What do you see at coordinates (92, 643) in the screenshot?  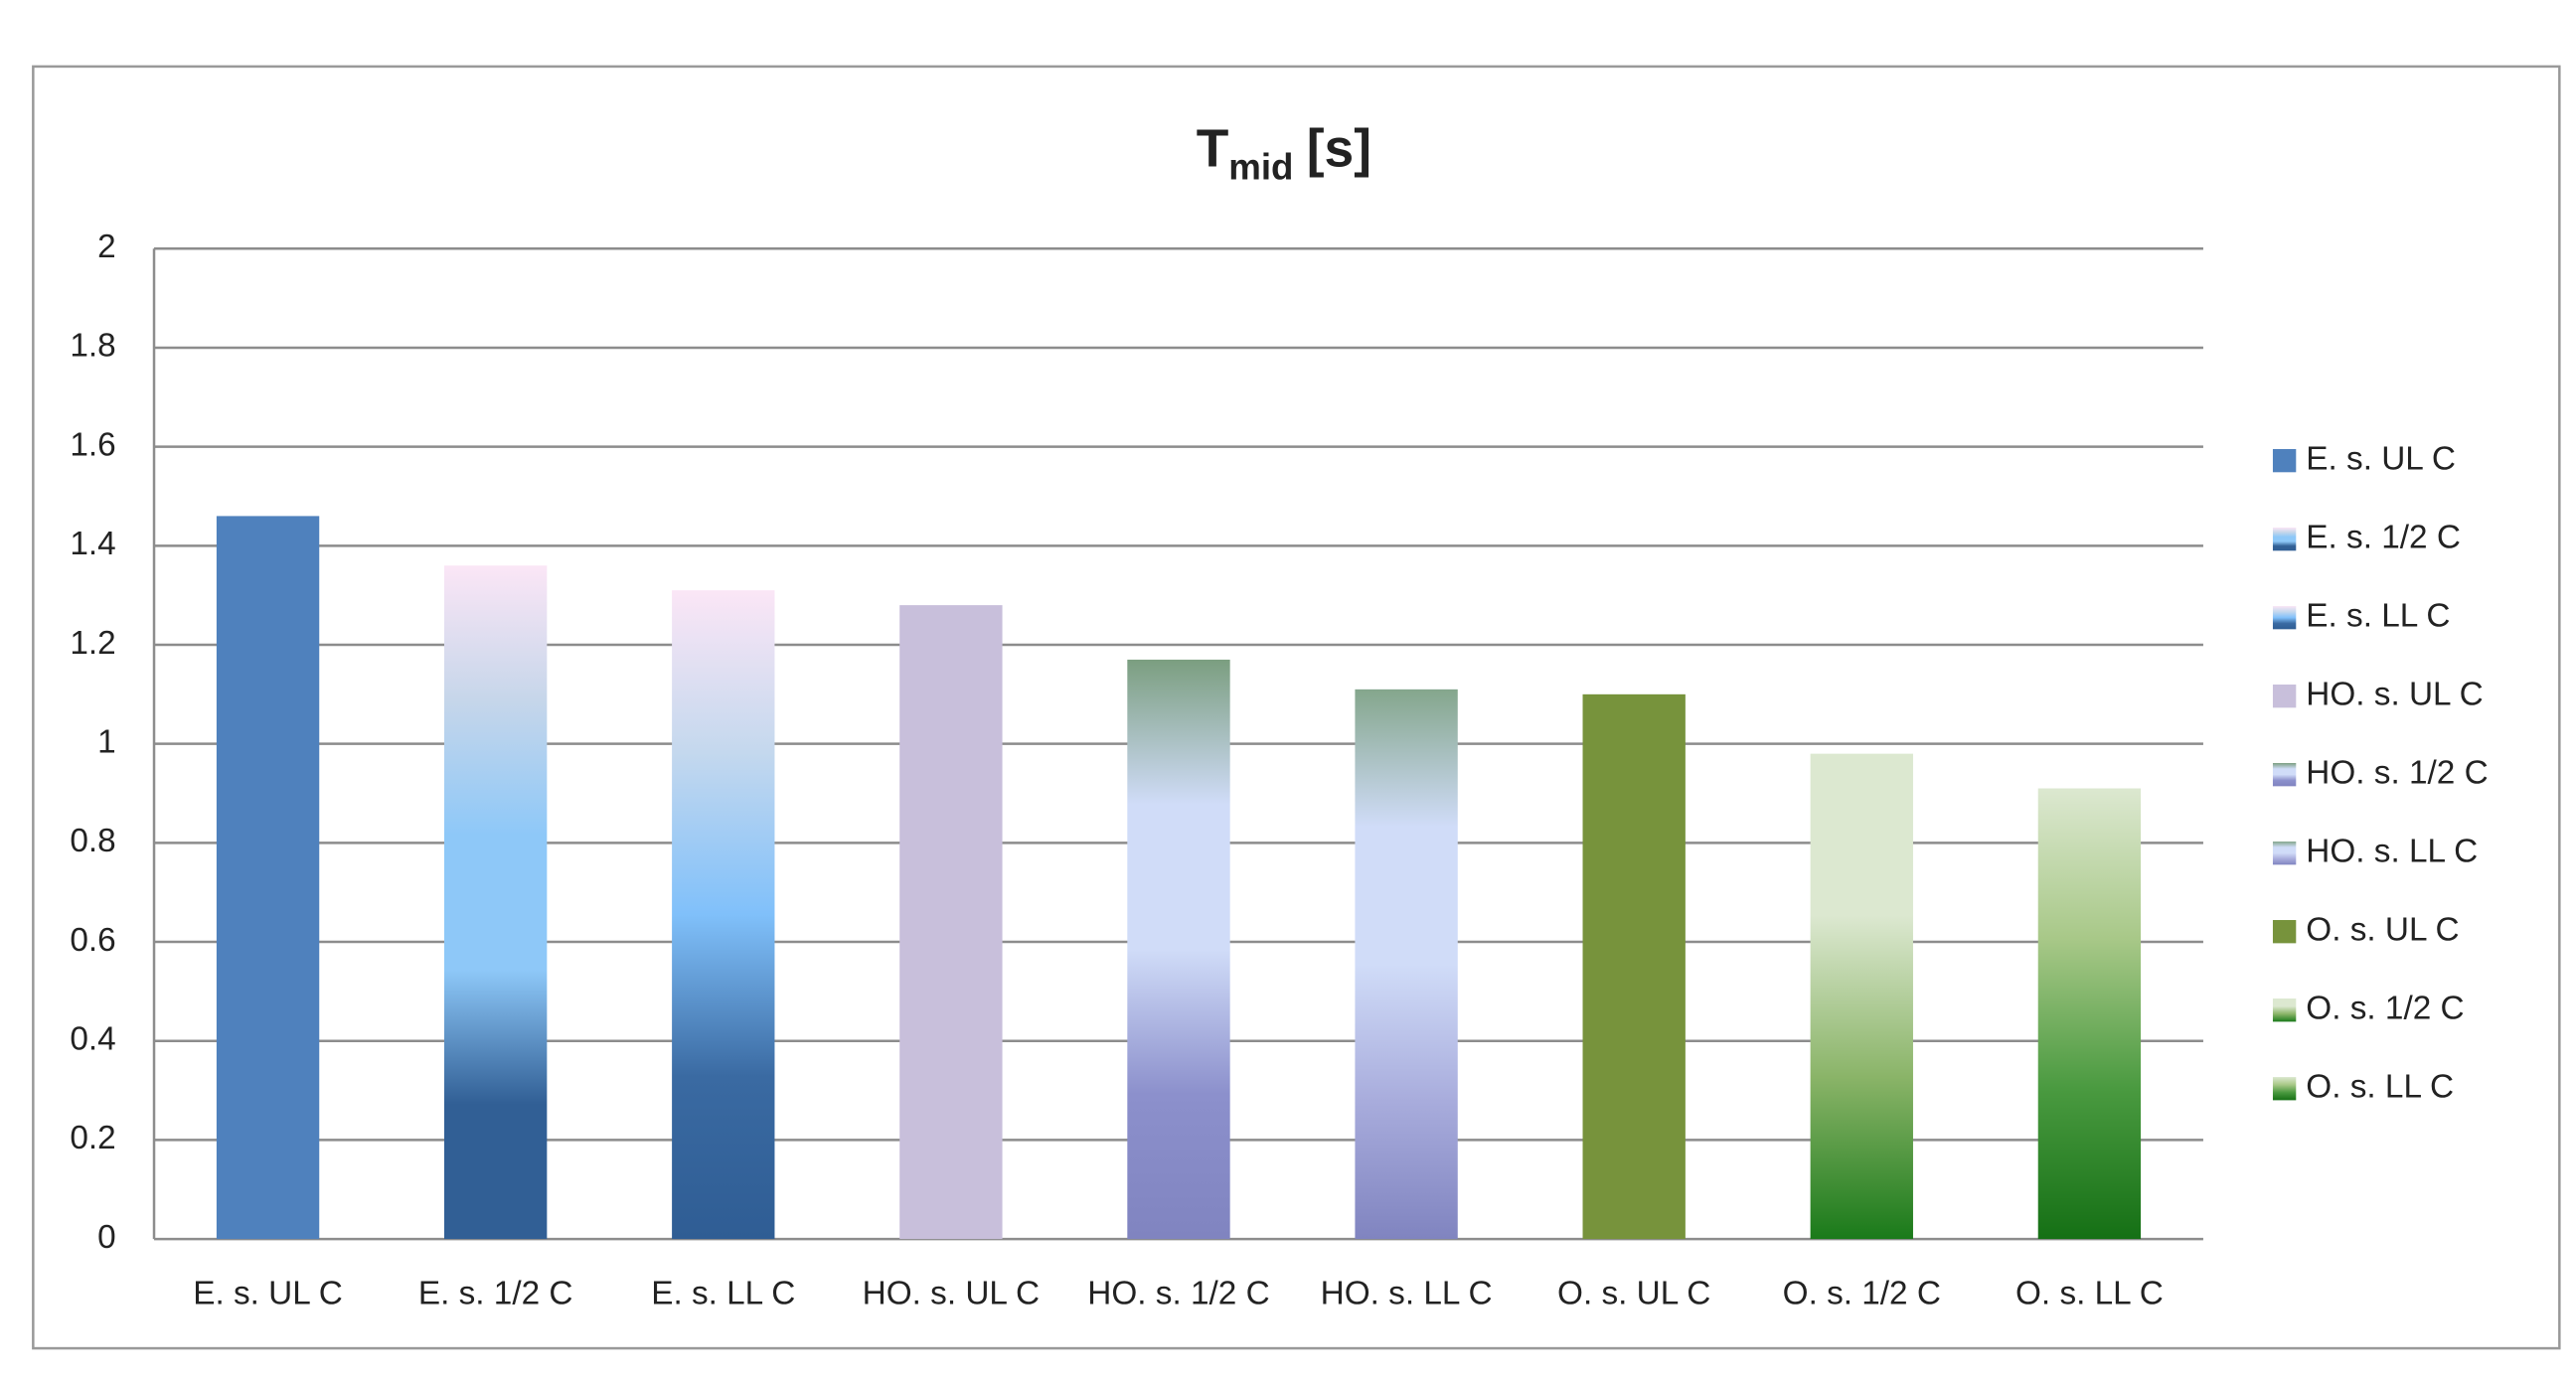 I see `y-tick-label: 1.2` at bounding box center [92, 643].